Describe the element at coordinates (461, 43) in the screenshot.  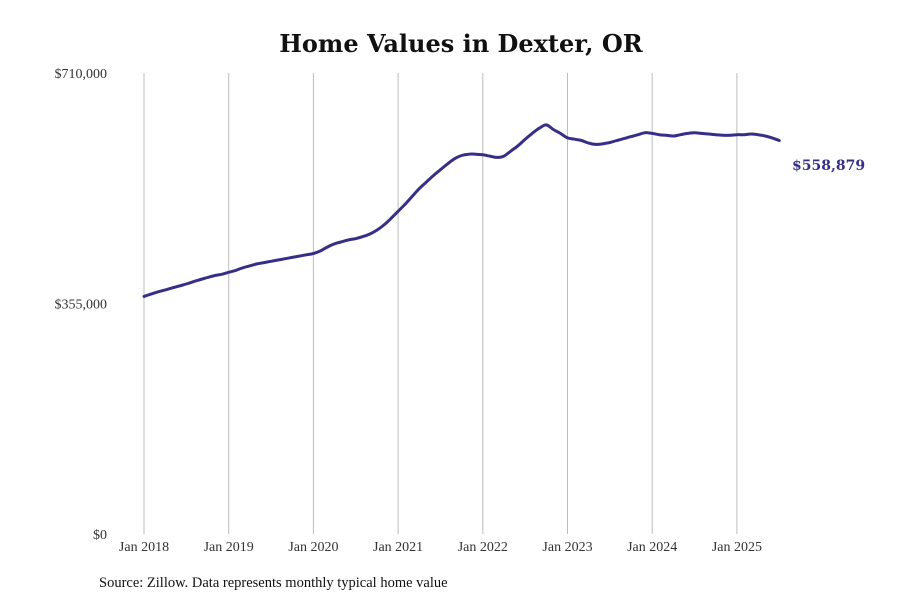
I see `chart-title: Home Values in Dexter, OR` at that location.